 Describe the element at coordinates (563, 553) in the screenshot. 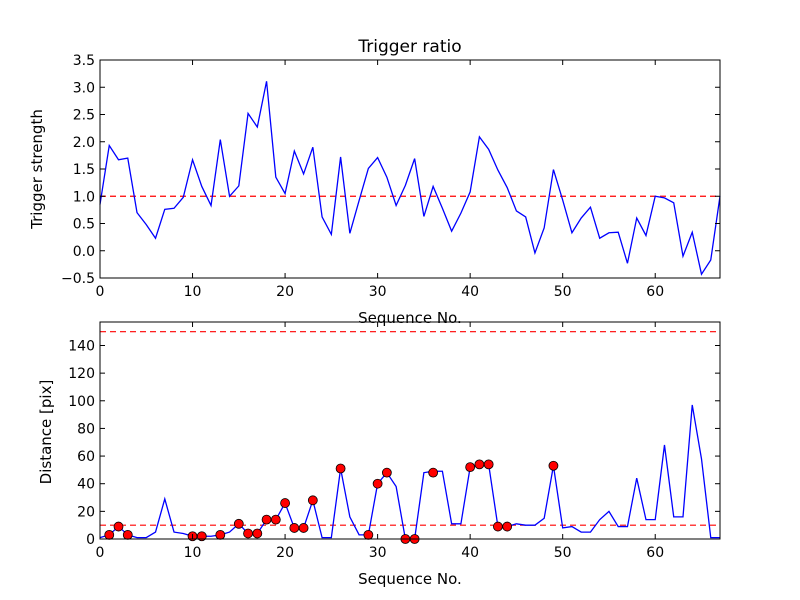

I see `distance-x-tick-label: 50` at that location.